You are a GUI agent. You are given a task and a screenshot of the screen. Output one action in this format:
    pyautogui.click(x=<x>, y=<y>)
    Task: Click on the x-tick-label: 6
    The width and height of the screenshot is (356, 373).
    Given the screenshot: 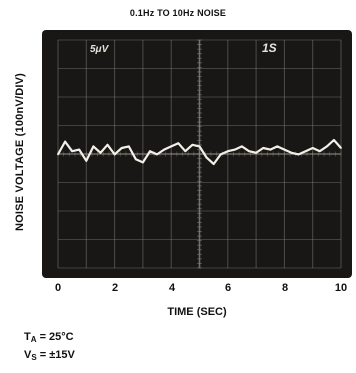 What is the action you would take?
    pyautogui.click(x=228, y=288)
    